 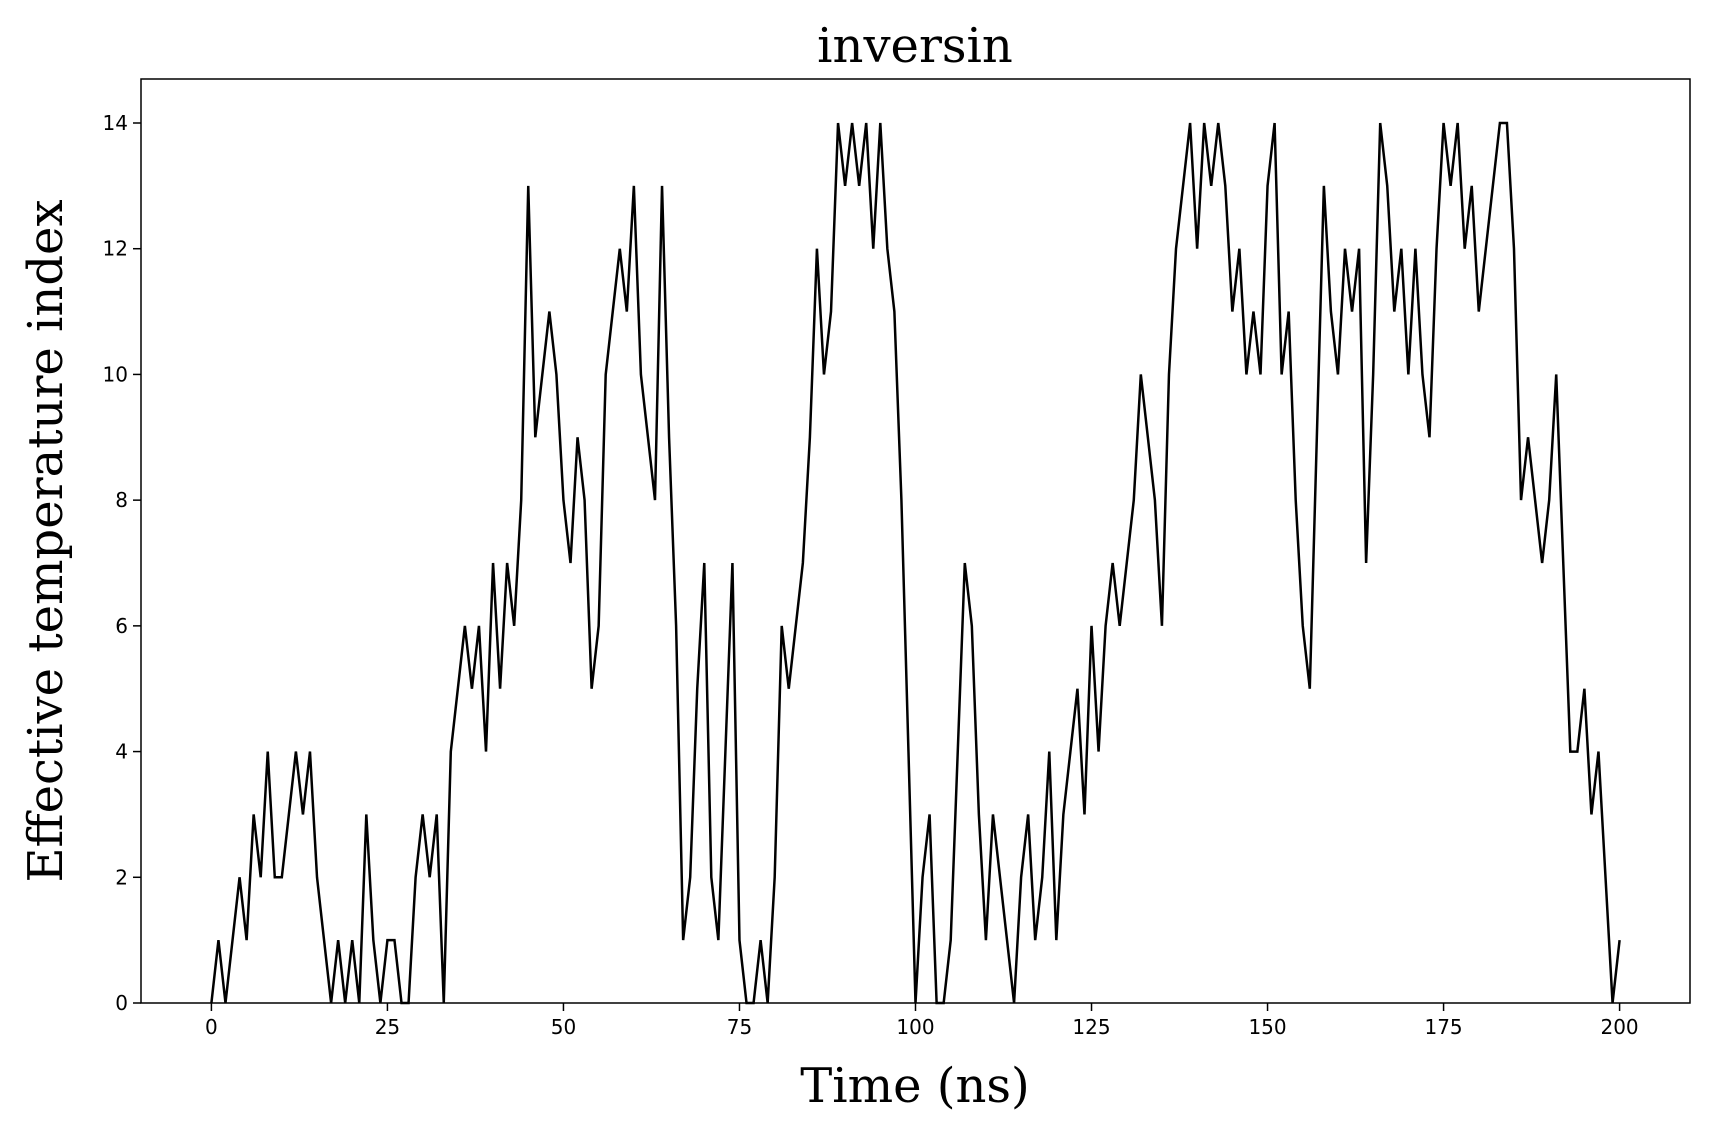 What do you see at coordinates (739, 1027) in the screenshot?
I see `x-tick-label: 75` at bounding box center [739, 1027].